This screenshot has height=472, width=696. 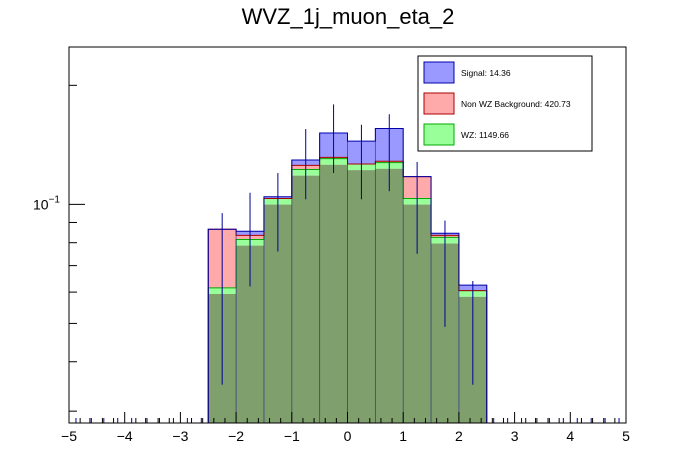 I want to click on x-tick-label: −4, so click(x=125, y=436).